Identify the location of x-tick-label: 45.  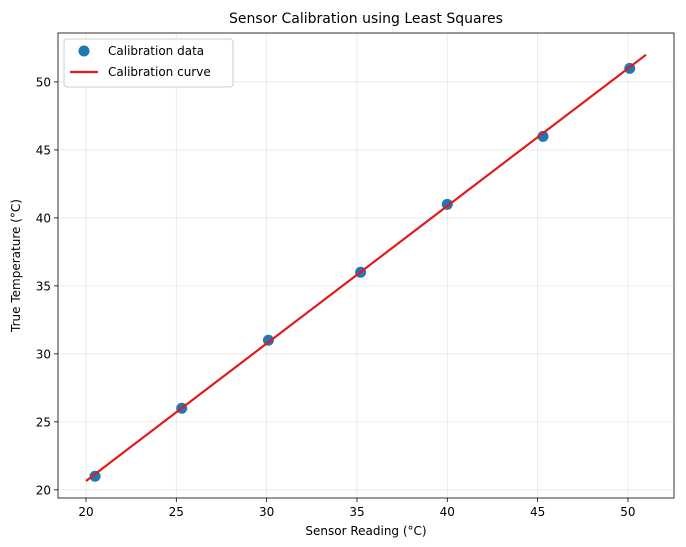
(537, 512).